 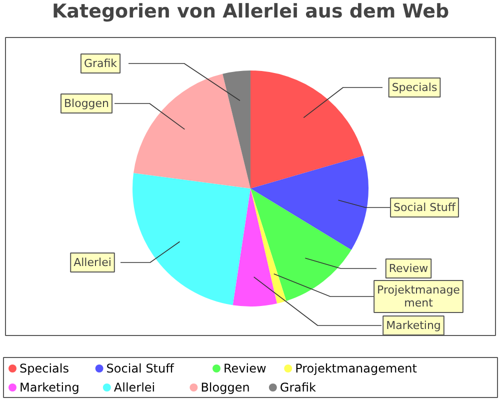 I want to click on slice-label: Social Stuff, so click(x=425, y=207).